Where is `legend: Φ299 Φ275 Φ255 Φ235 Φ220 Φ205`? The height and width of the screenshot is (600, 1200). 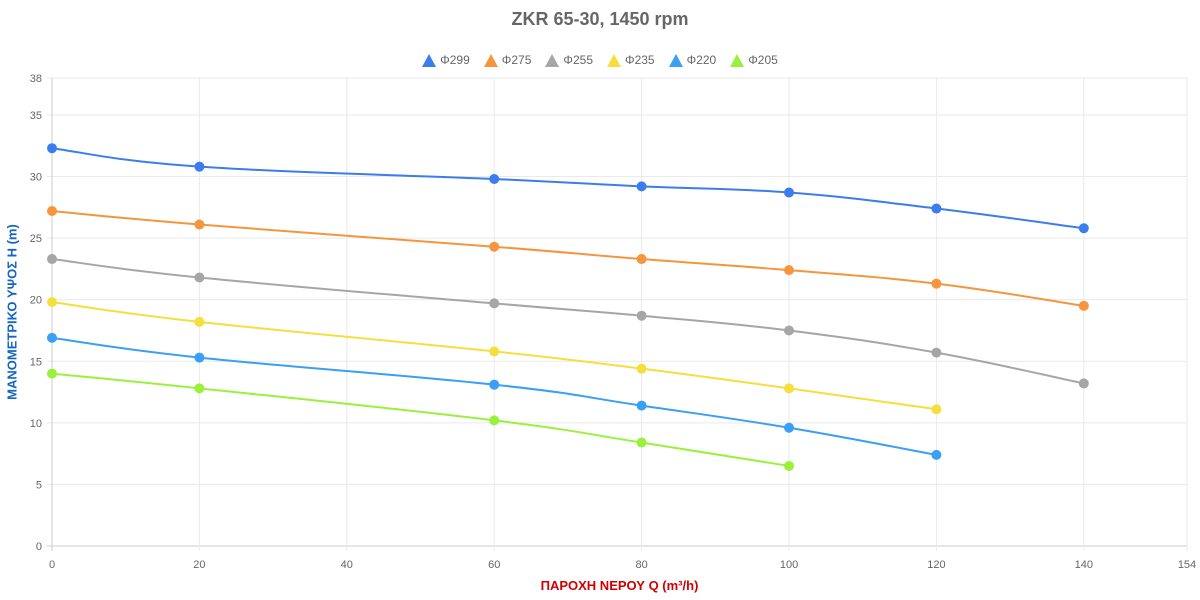 legend: Φ299 Φ275 Φ255 Φ235 Φ220 Φ205 is located at coordinates (600, 60).